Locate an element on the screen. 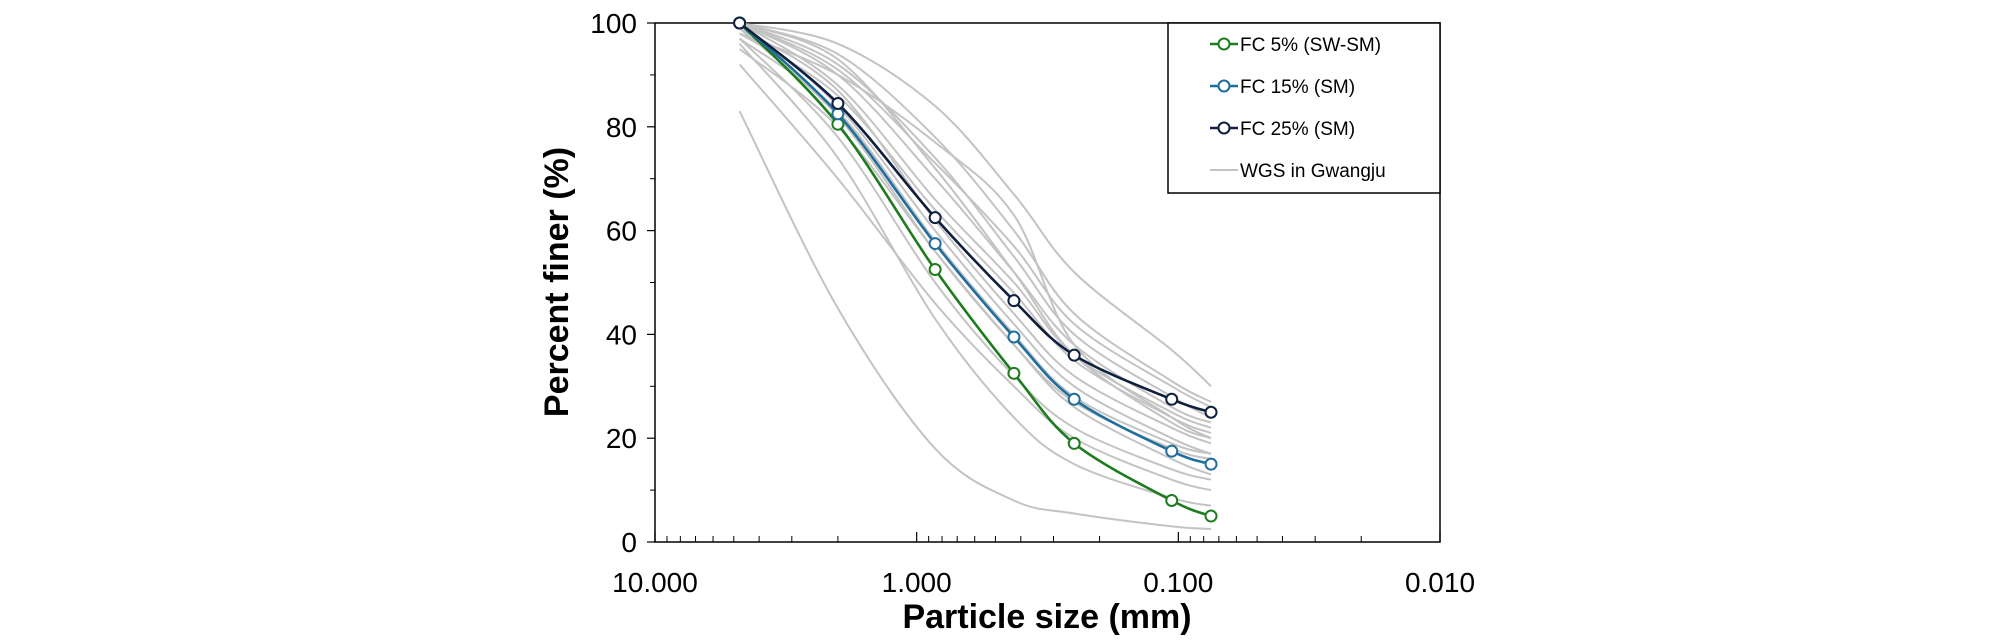 The width and height of the screenshot is (2008, 640). x-axis-title: Particle size (mm) is located at coordinates (1046, 617).